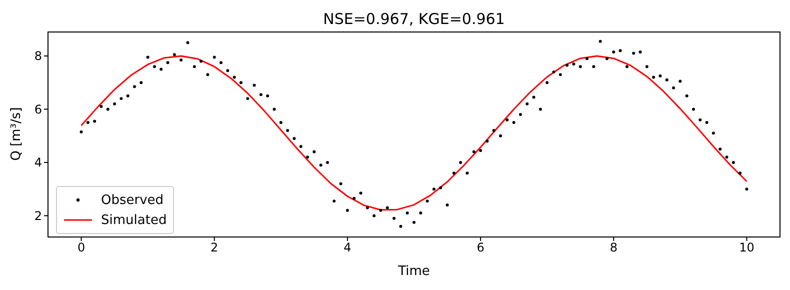  What do you see at coordinates (81, 247) in the screenshot?
I see `x-tick-label: 0` at bounding box center [81, 247].